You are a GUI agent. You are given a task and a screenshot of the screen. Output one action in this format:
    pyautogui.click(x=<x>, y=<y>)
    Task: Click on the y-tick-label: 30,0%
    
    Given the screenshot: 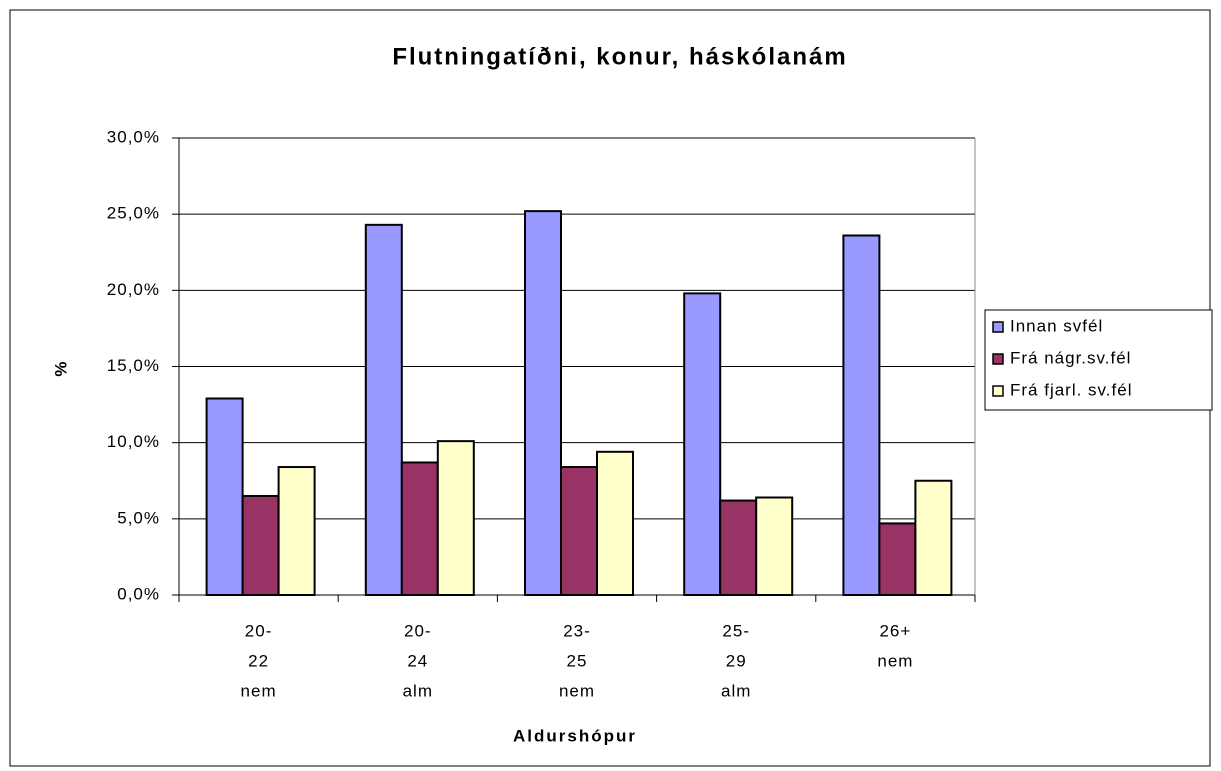 What is the action you would take?
    pyautogui.click(x=133, y=136)
    